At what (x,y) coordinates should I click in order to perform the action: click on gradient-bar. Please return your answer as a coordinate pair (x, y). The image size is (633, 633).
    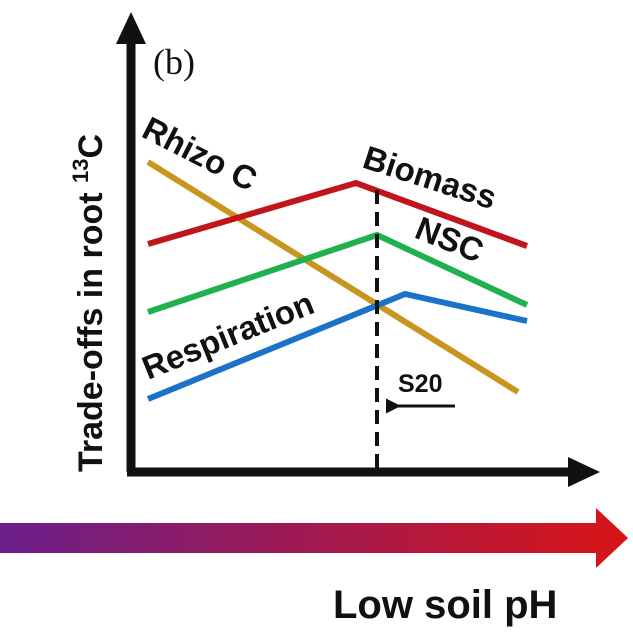
    Looking at the image, I should click on (300, 538).